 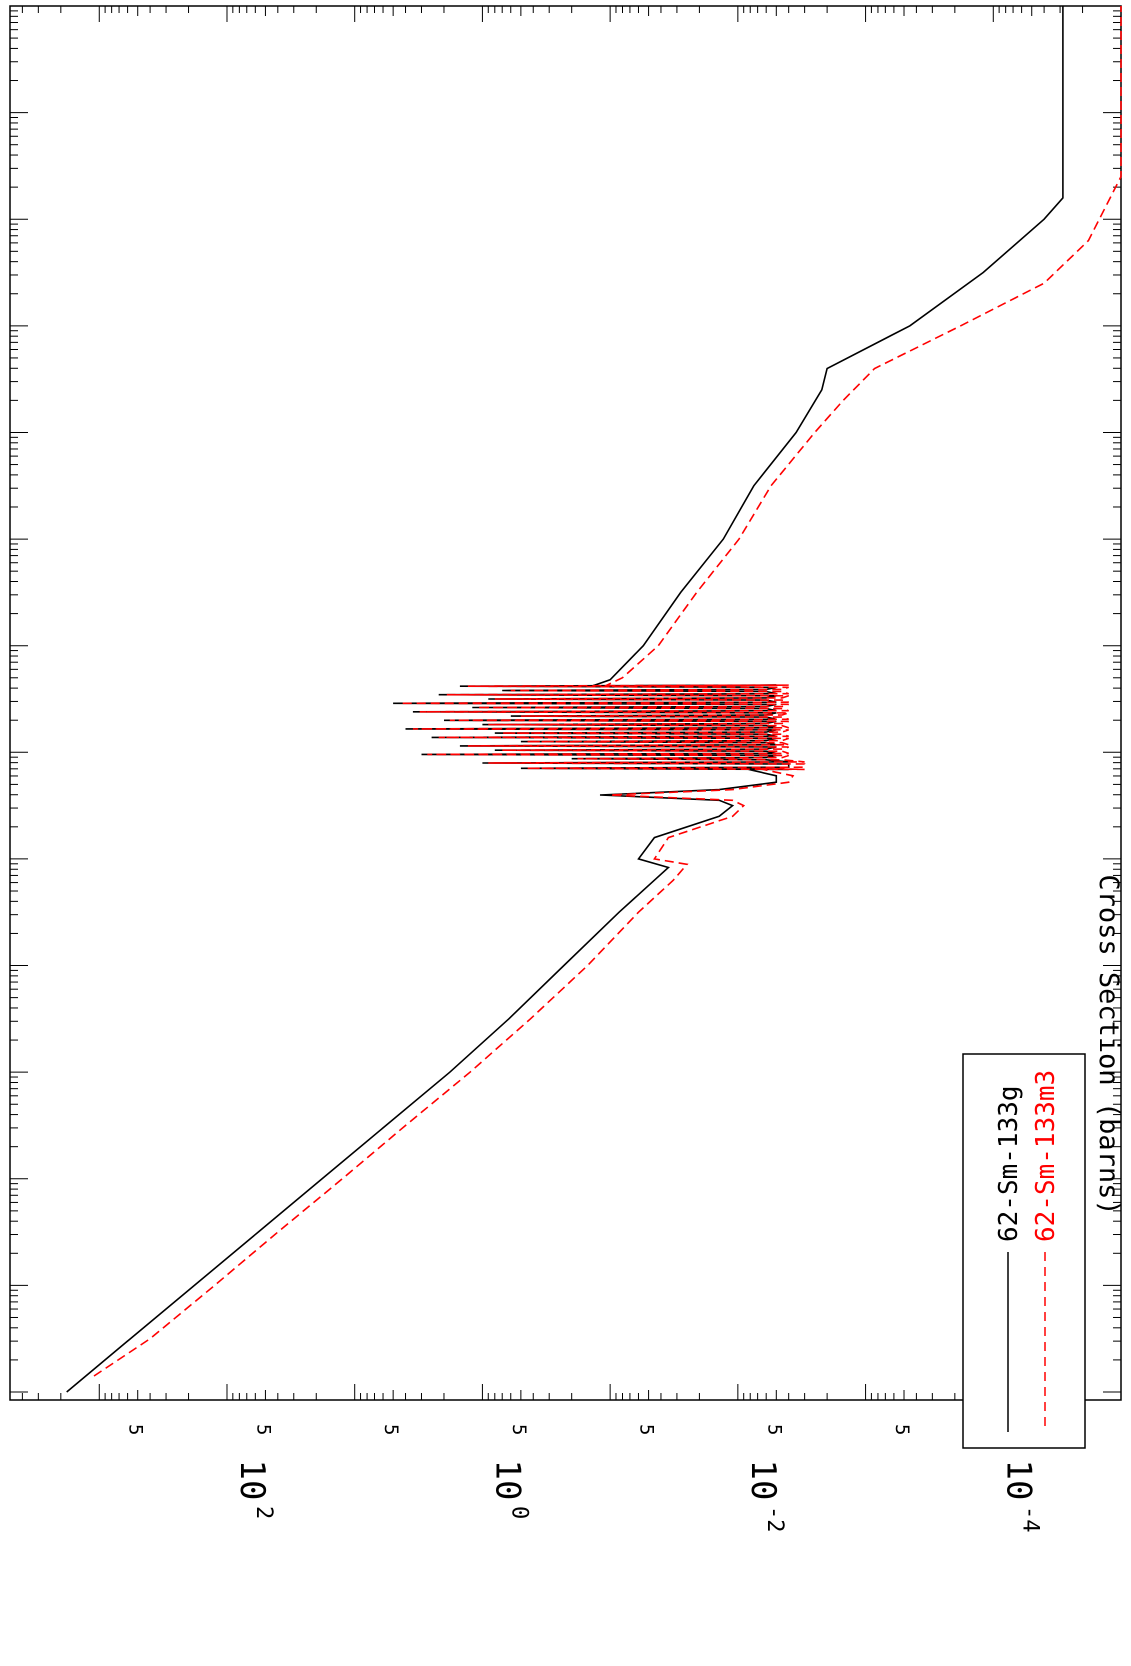 What do you see at coordinates (518, 1512) in the screenshot?
I see `y-tick-exp: 0` at bounding box center [518, 1512].